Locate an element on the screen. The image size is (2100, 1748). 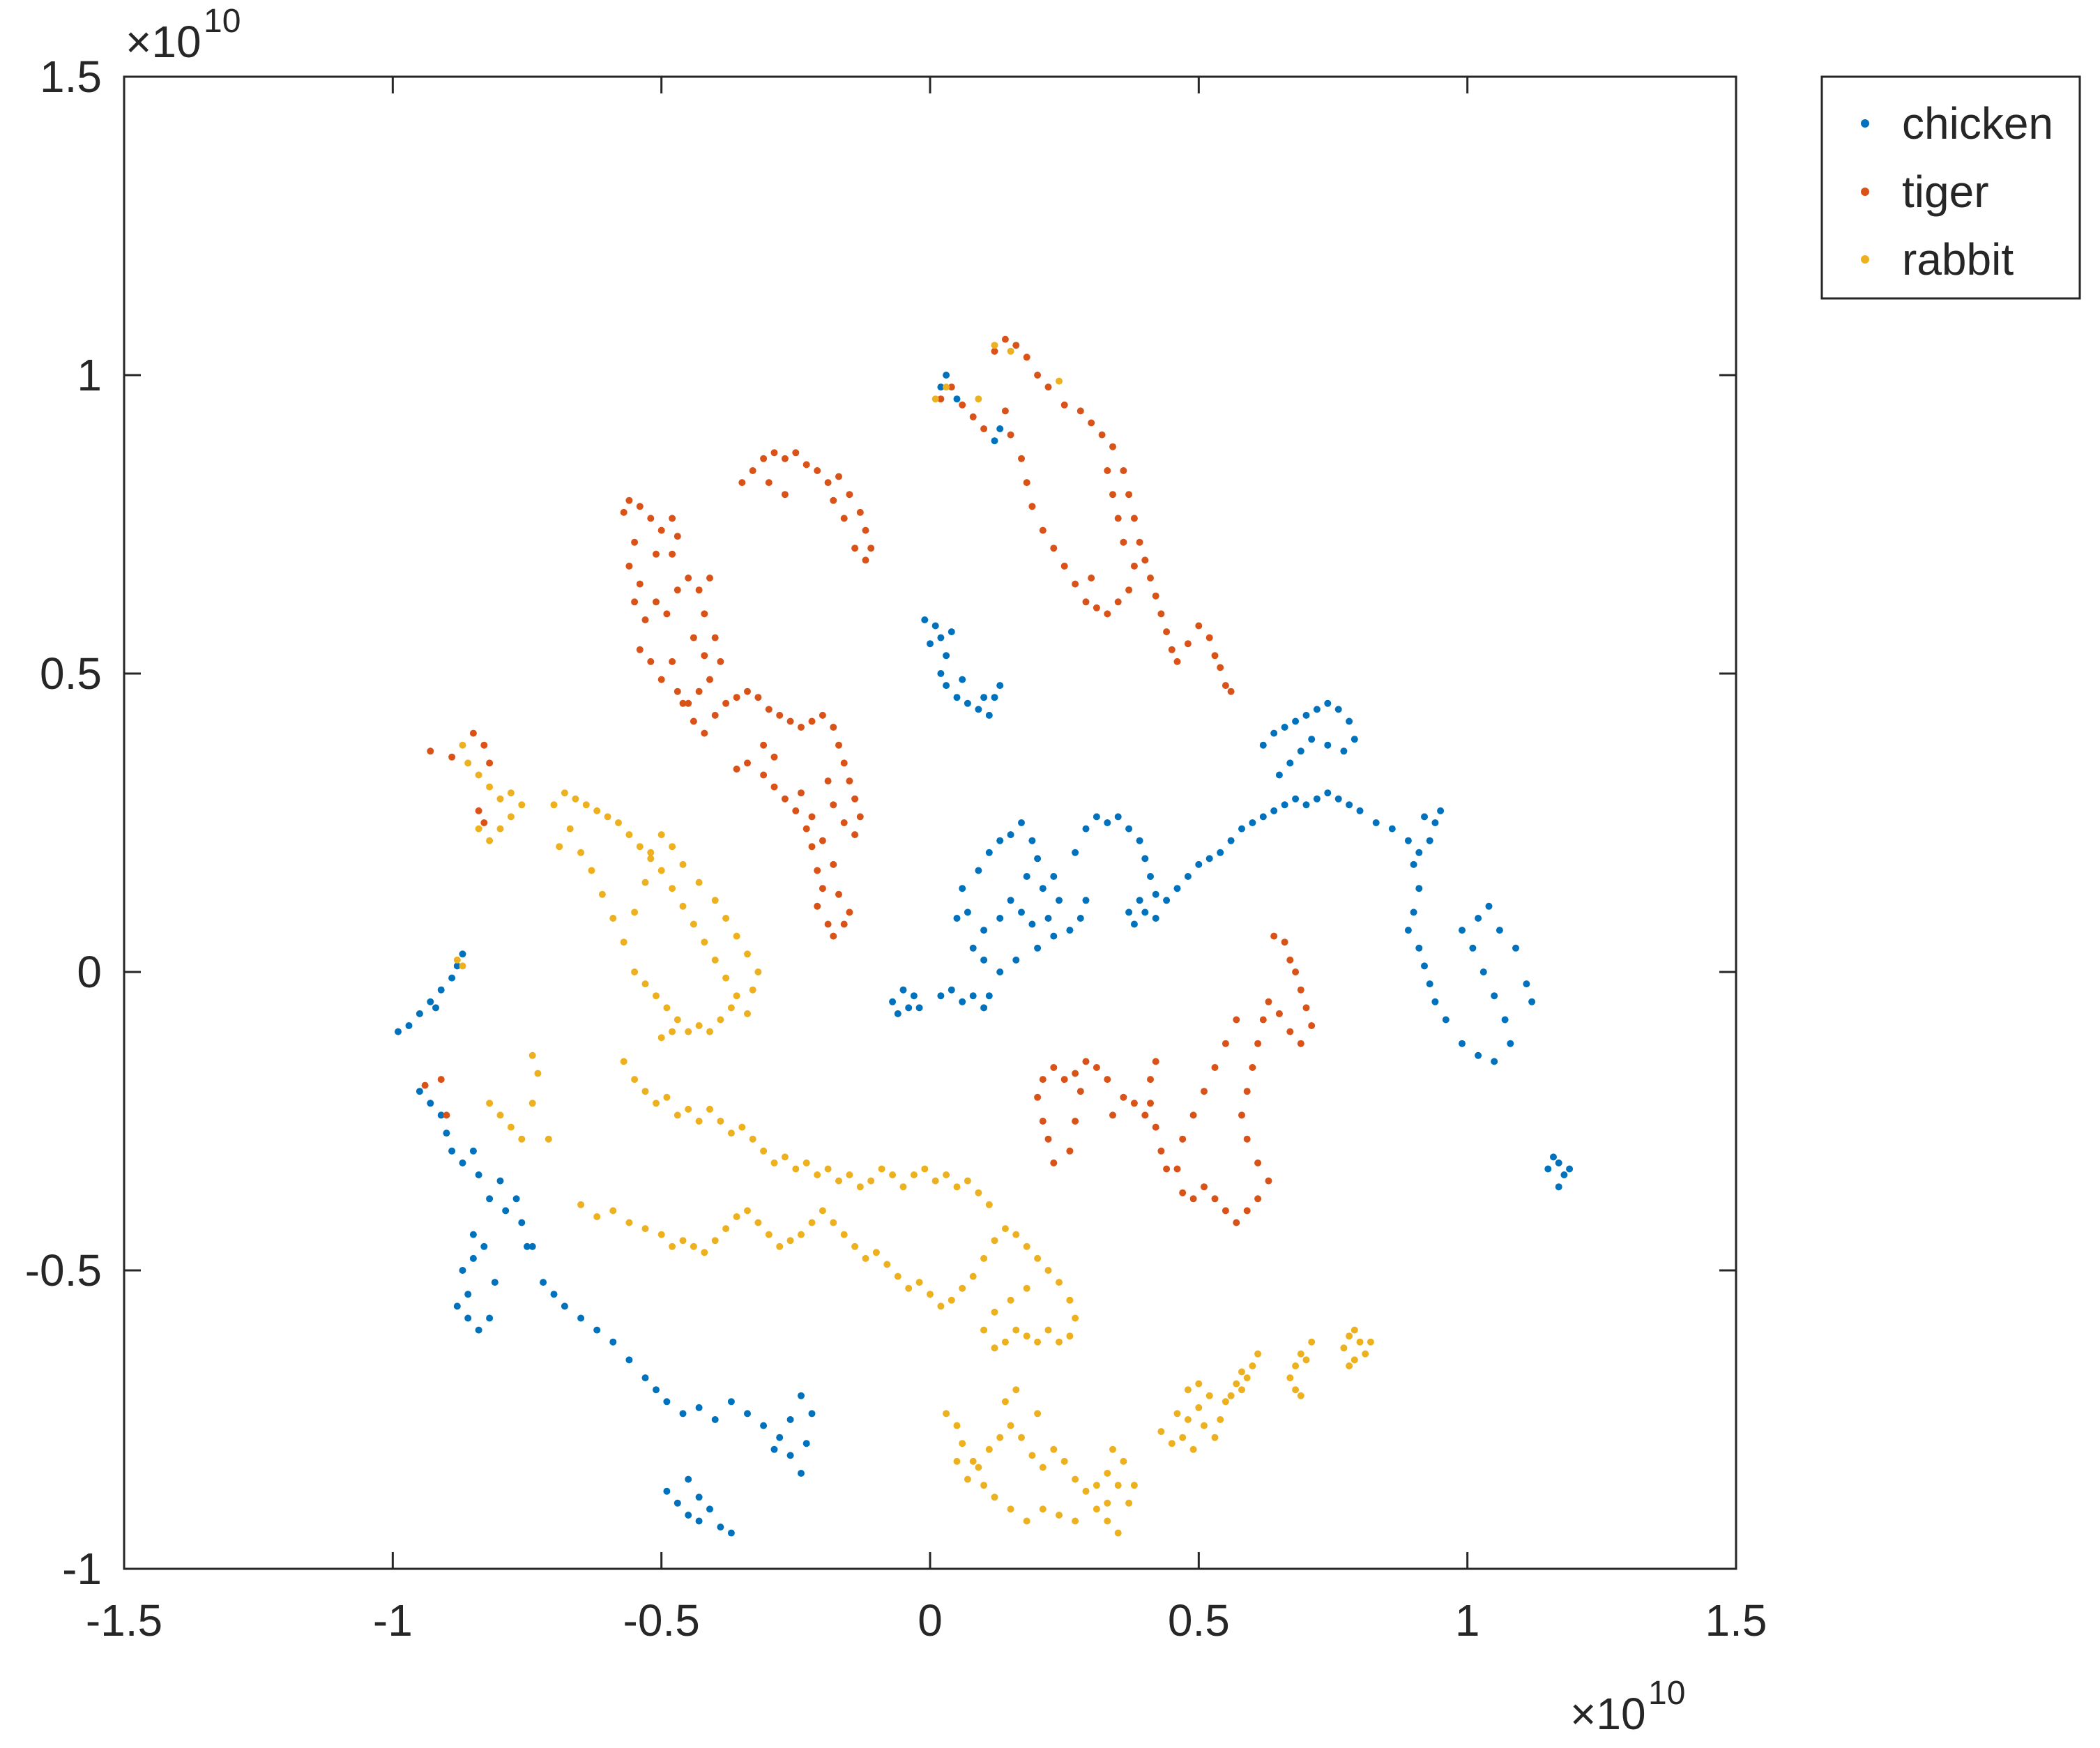
x-tick-label: -1.5 is located at coordinates (124, 1620).